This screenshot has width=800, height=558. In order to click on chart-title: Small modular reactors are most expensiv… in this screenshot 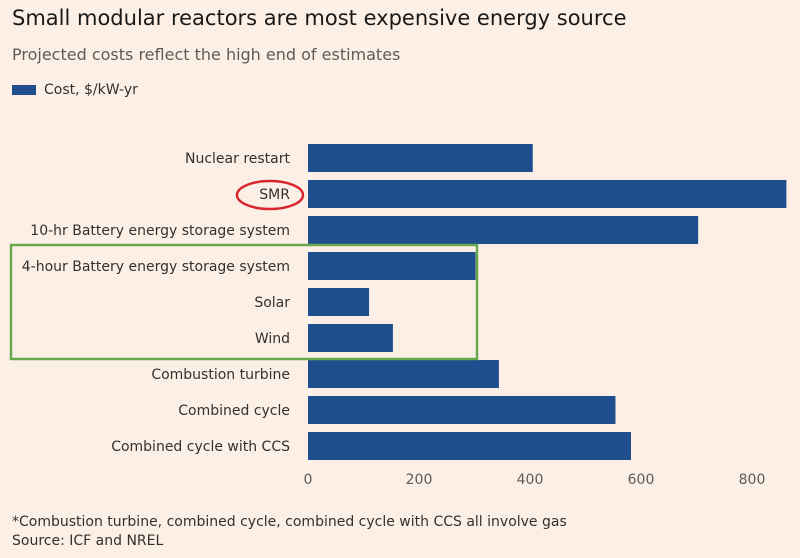, I will do `click(319, 18)`.